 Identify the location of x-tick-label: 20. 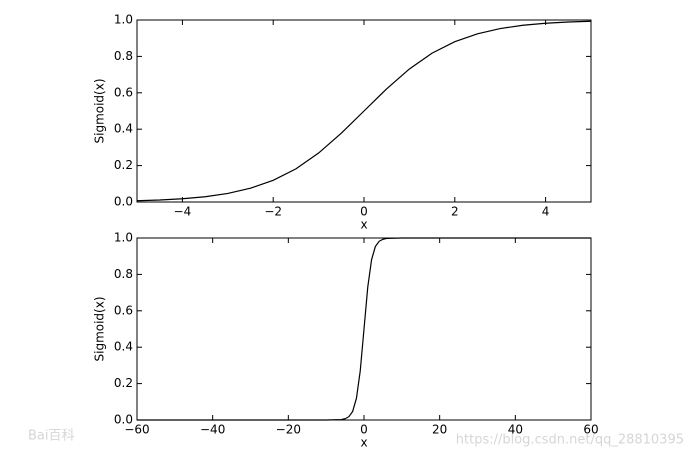
(439, 430).